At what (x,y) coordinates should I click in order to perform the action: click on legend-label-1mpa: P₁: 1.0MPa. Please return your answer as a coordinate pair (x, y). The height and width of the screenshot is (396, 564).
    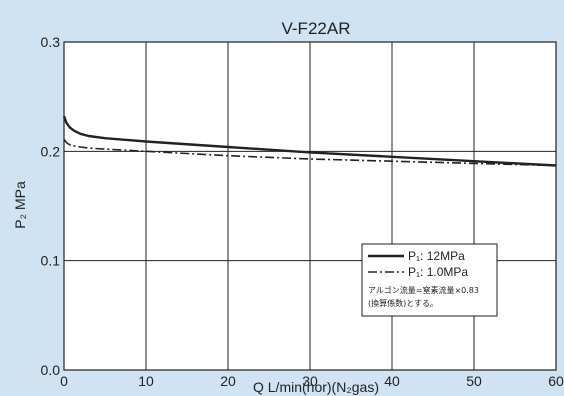
    Looking at the image, I should click on (438, 272).